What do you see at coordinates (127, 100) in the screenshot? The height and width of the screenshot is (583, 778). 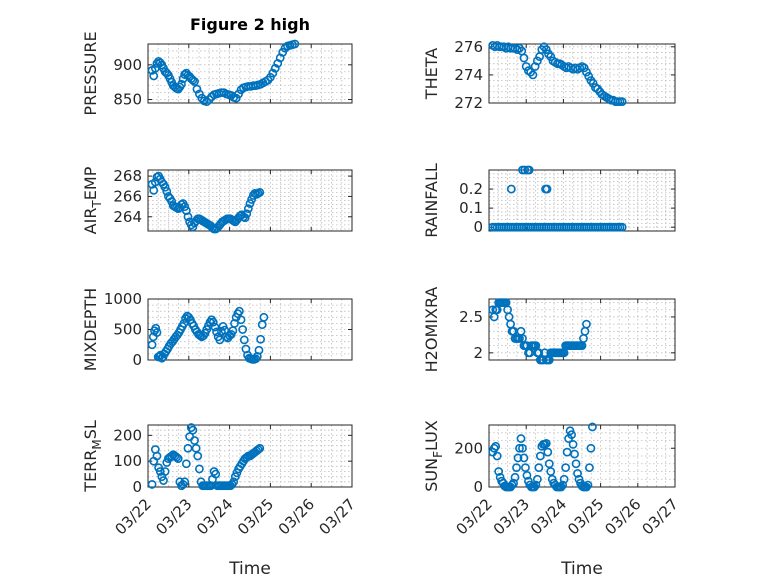 I see `y-tick-label: 850` at bounding box center [127, 100].